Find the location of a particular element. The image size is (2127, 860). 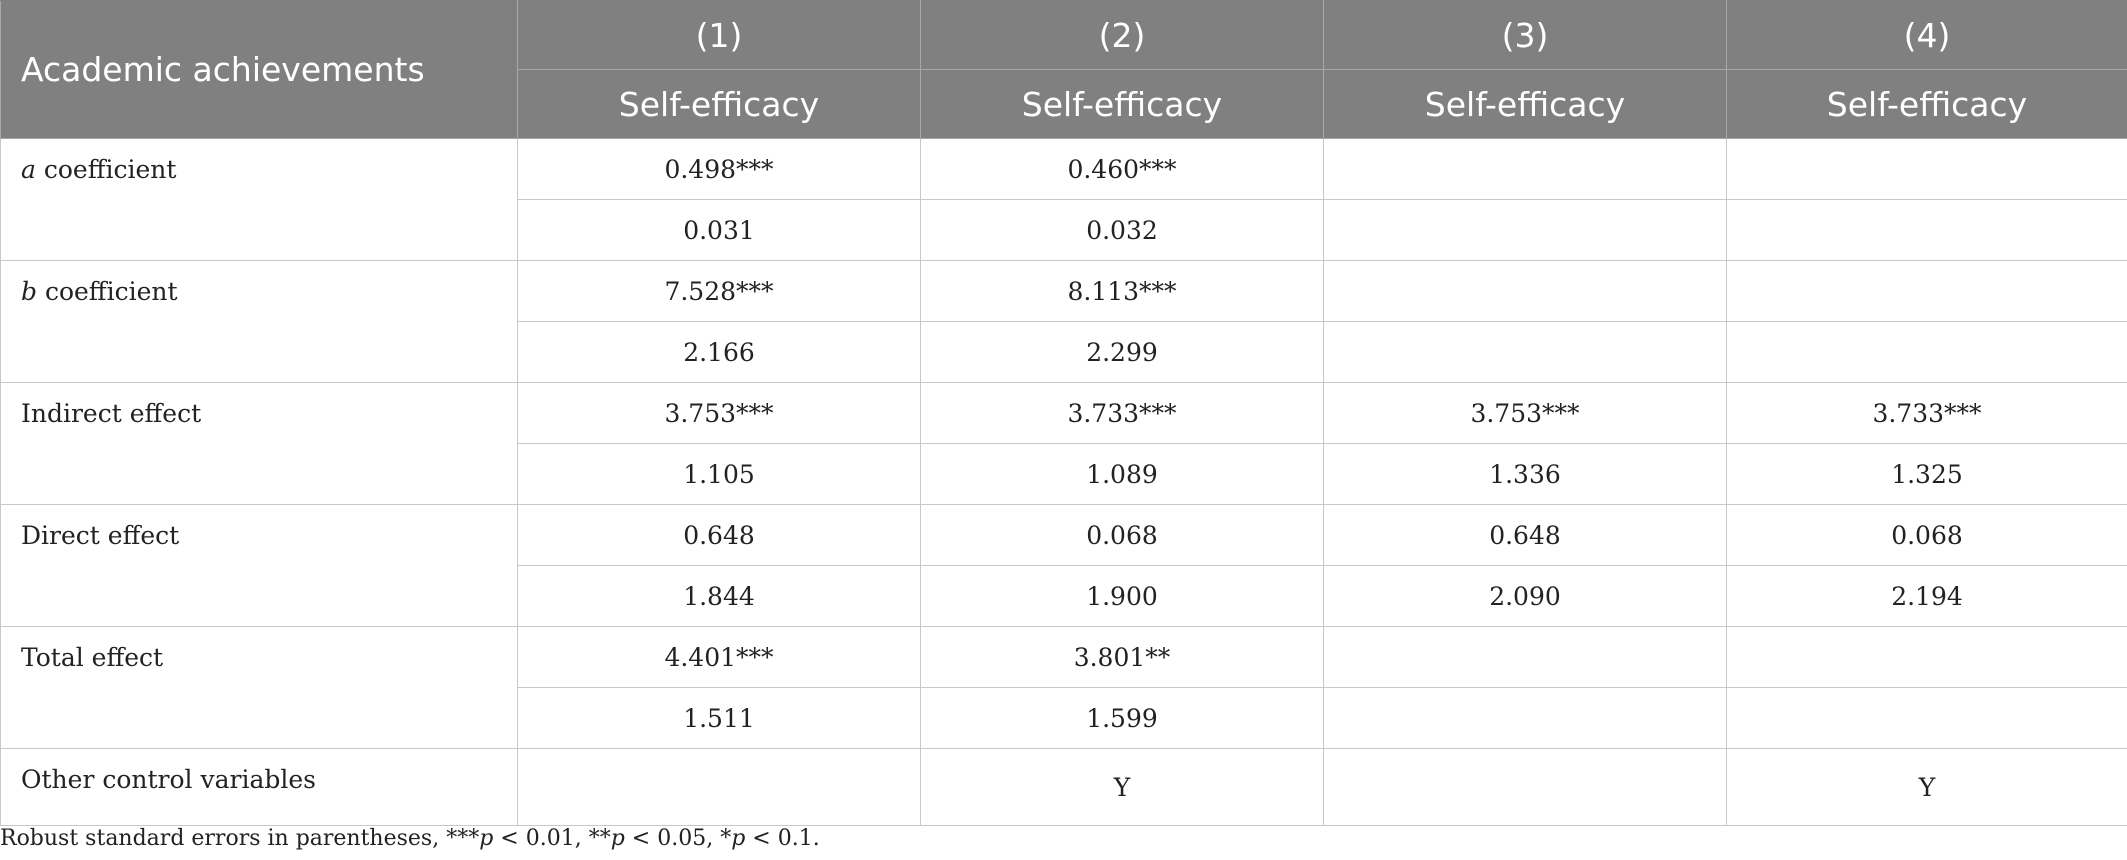

cell-se: 2.166 is located at coordinates (719, 352).